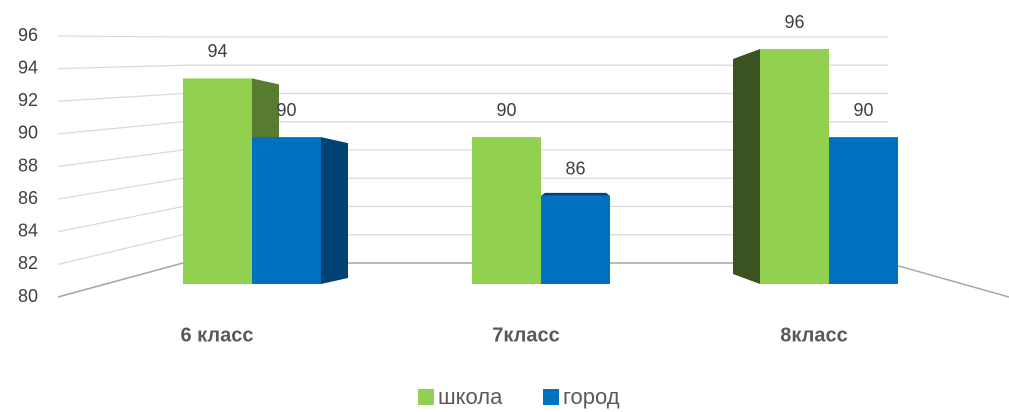 This screenshot has width=1009, height=412. What do you see at coordinates (470, 396) in the screenshot?
I see `legend-label: школа` at bounding box center [470, 396].